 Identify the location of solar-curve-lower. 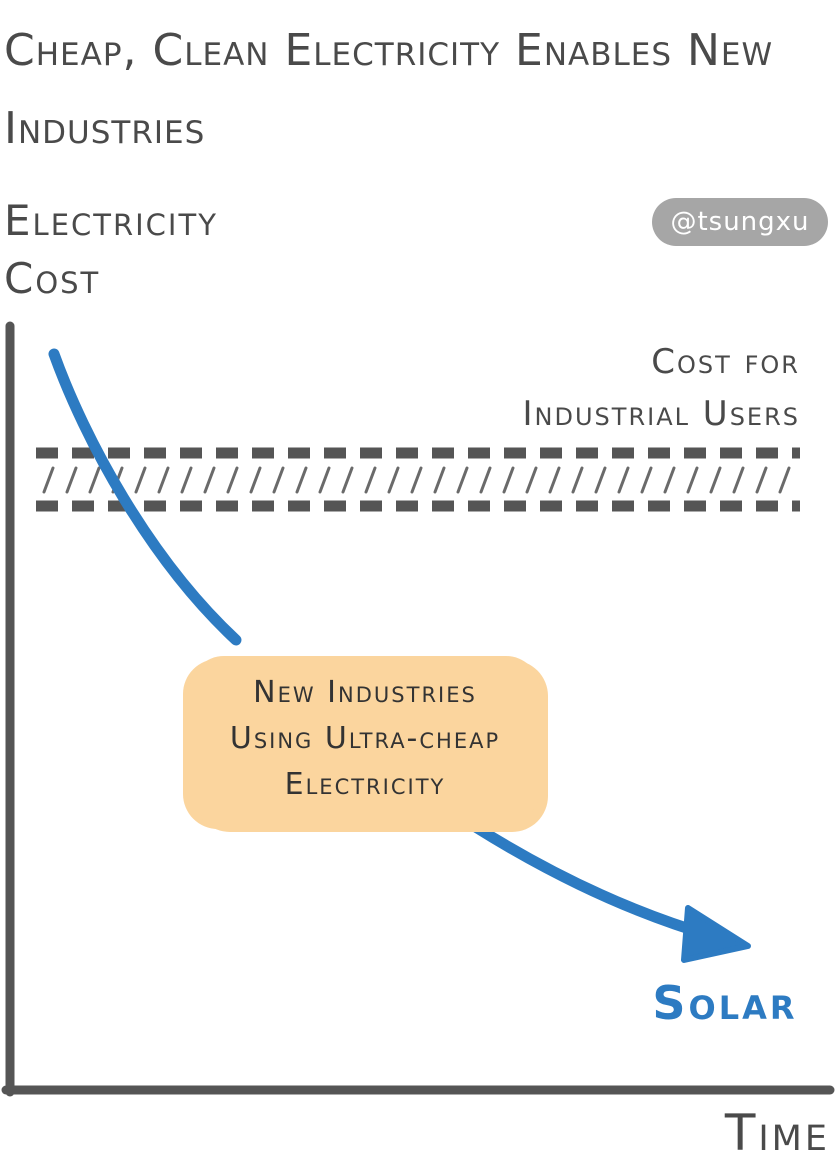
(593, 881).